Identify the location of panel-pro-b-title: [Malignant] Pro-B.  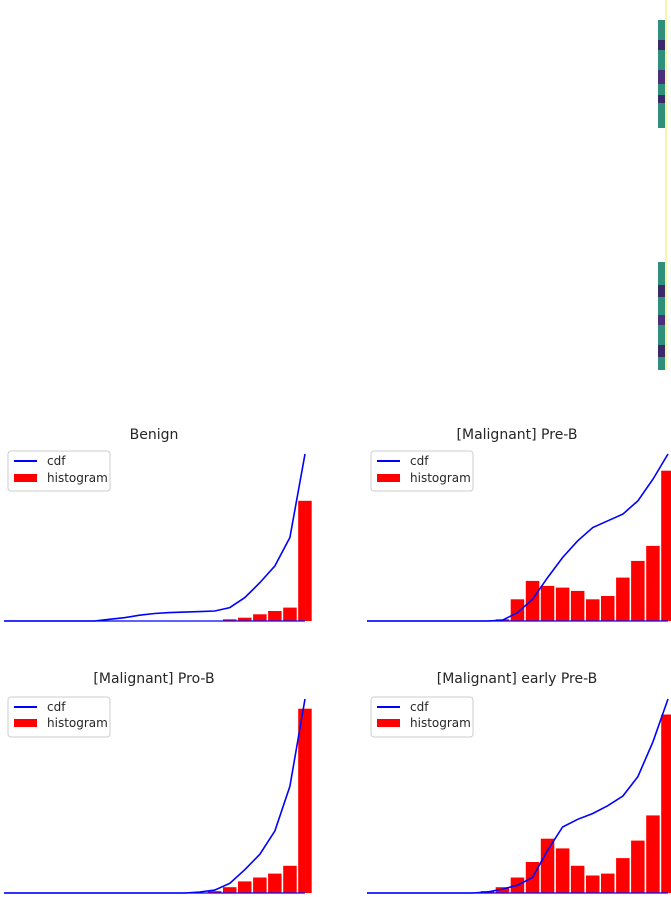
(153, 679).